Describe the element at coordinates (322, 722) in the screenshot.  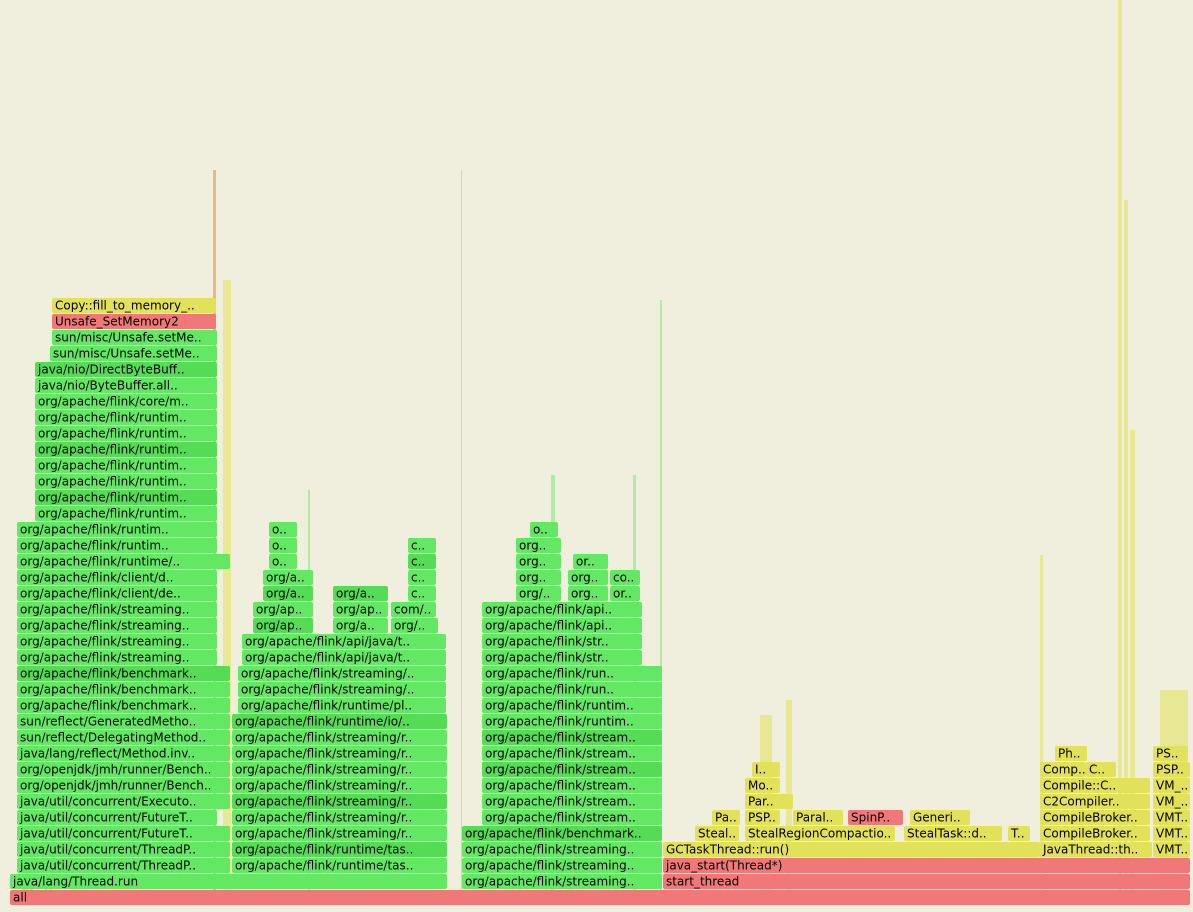
I see `frame-label: org/apache/flink/runtime/io/..` at that location.